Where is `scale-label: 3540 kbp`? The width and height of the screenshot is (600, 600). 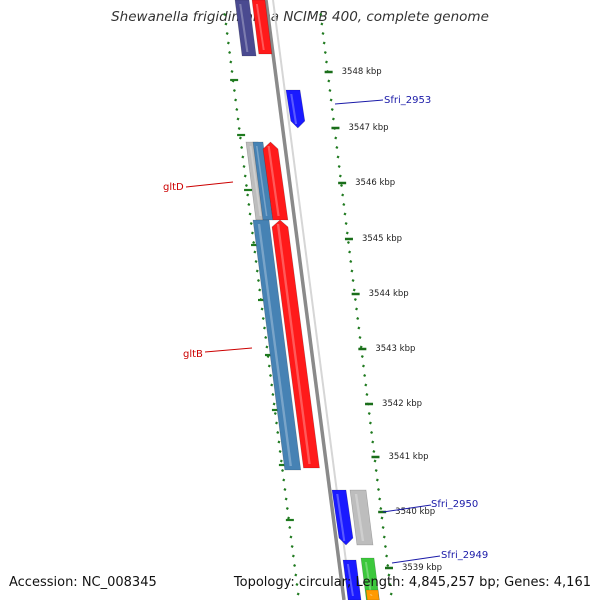 scale-label: 3540 kbp is located at coordinates (415, 512).